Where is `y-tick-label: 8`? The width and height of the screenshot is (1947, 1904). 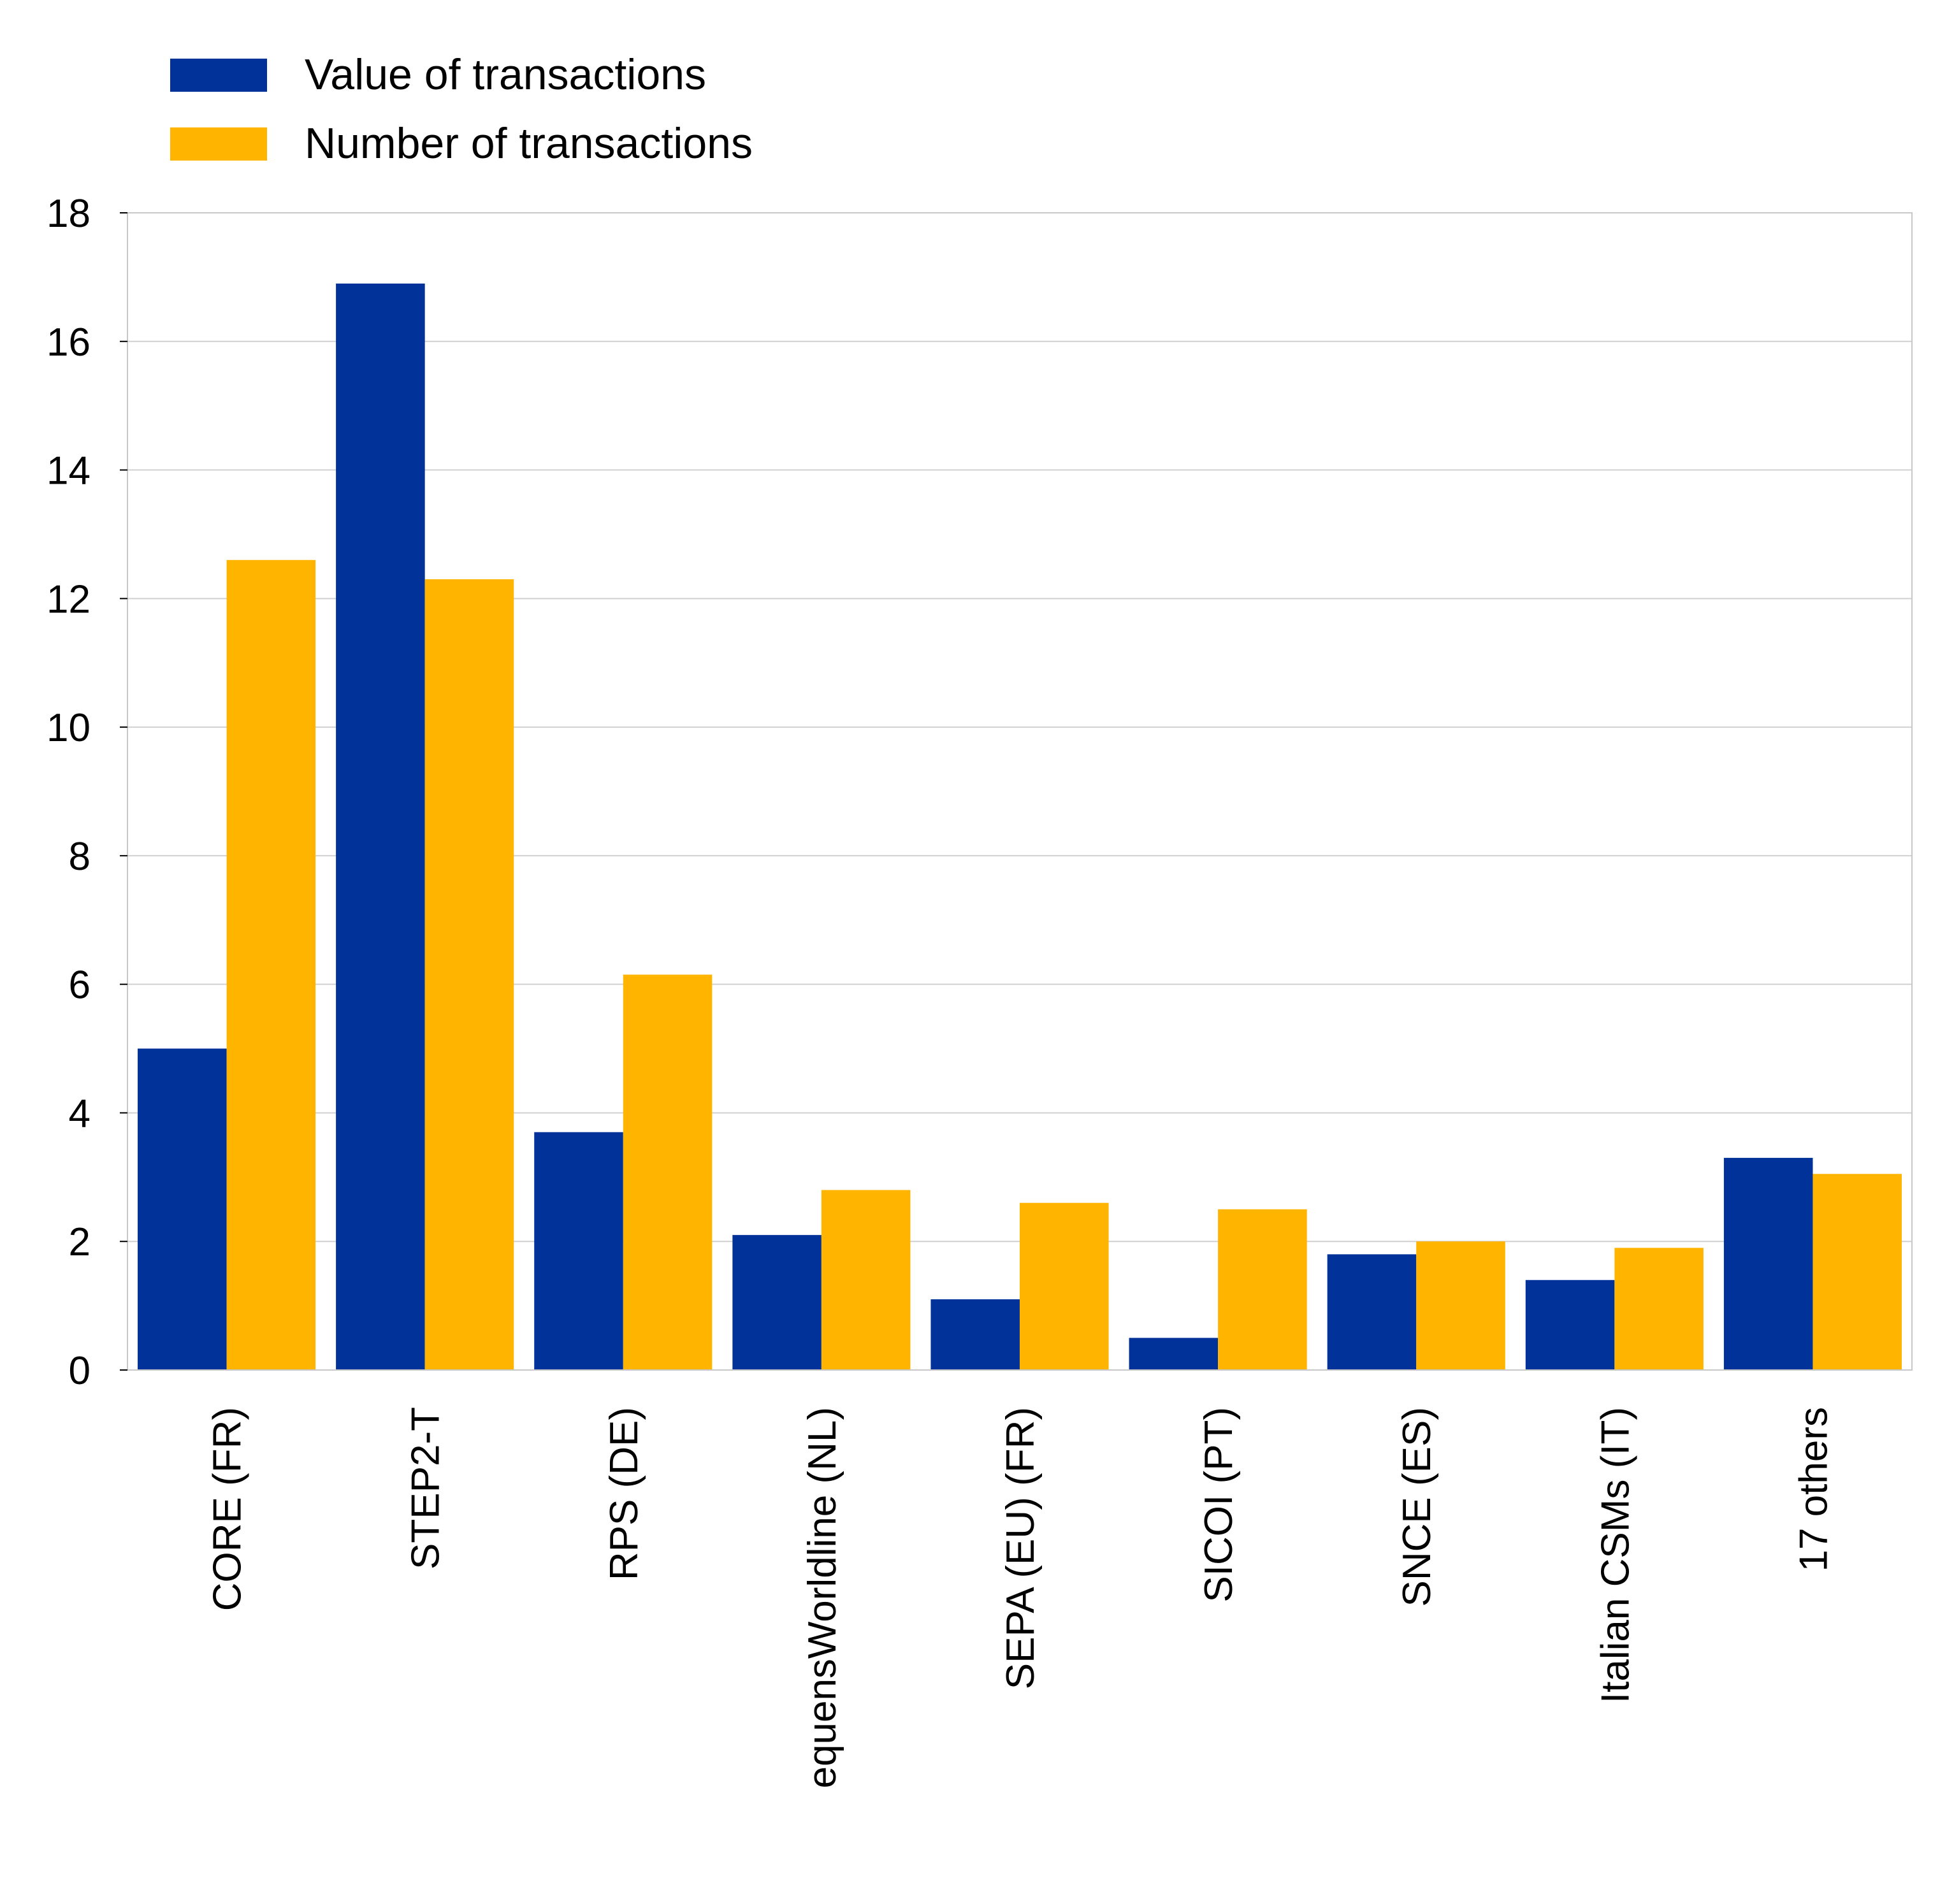 y-tick-label: 8 is located at coordinates (79, 857).